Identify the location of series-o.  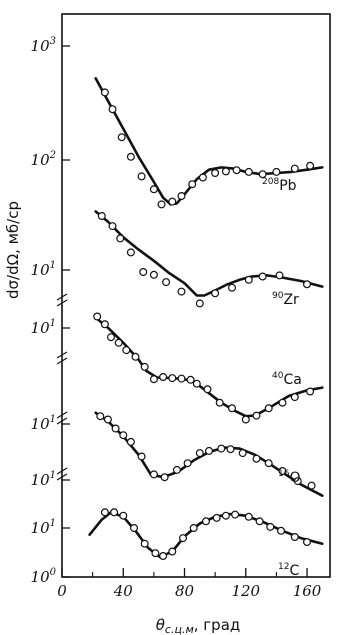
(209, 454).